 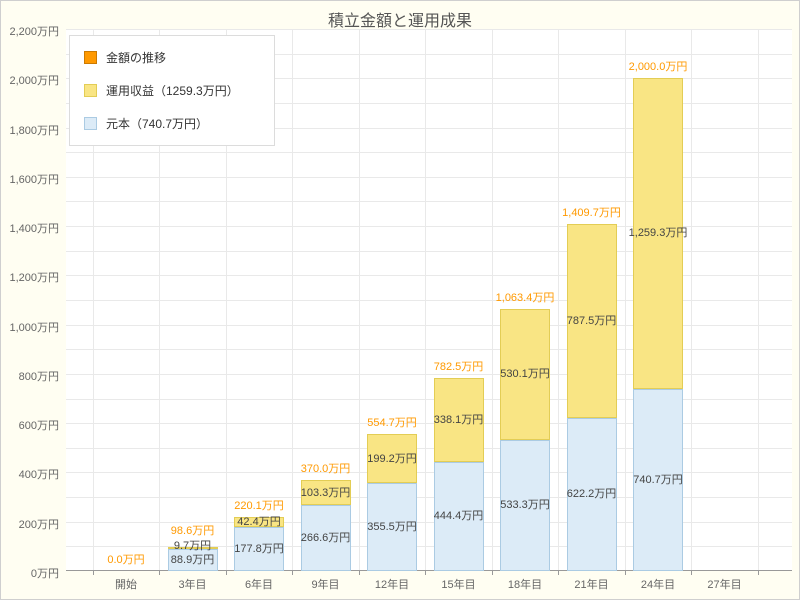 I want to click on bar-label-yield: 42.4万円, so click(x=259, y=521).